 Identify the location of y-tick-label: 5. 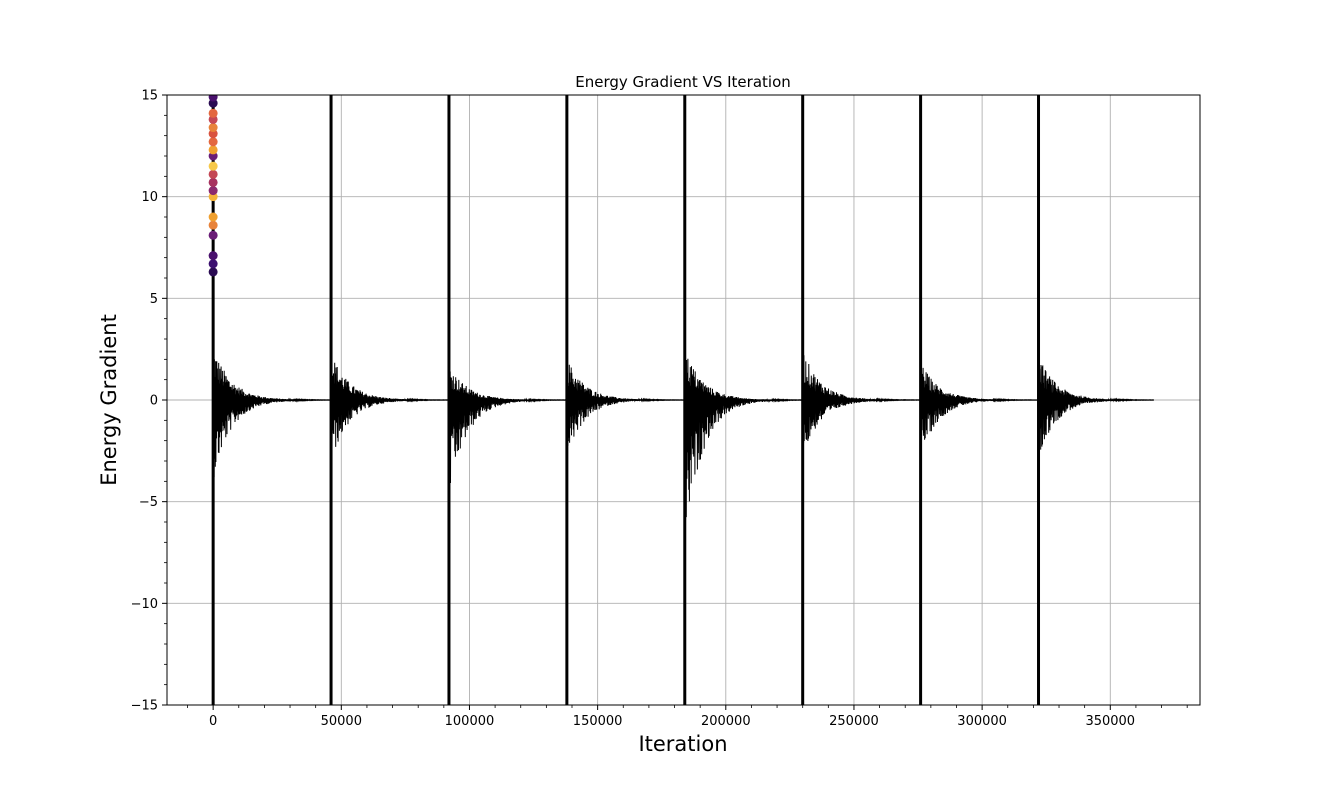
(154, 299).